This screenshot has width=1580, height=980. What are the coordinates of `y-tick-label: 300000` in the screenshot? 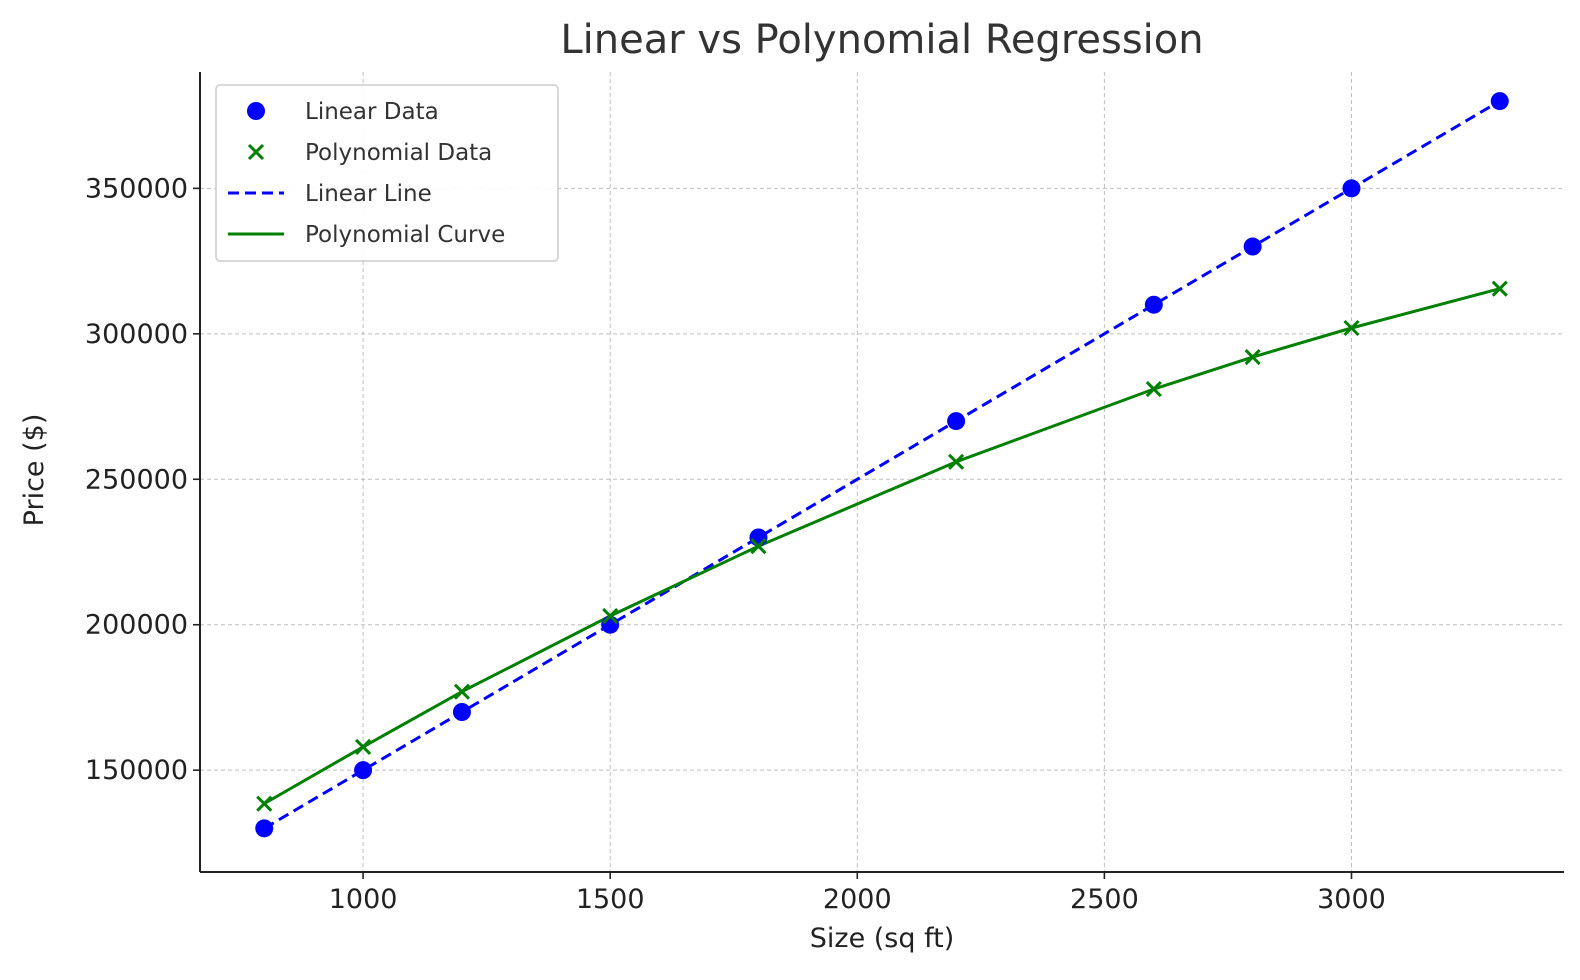 It's located at (136, 334).